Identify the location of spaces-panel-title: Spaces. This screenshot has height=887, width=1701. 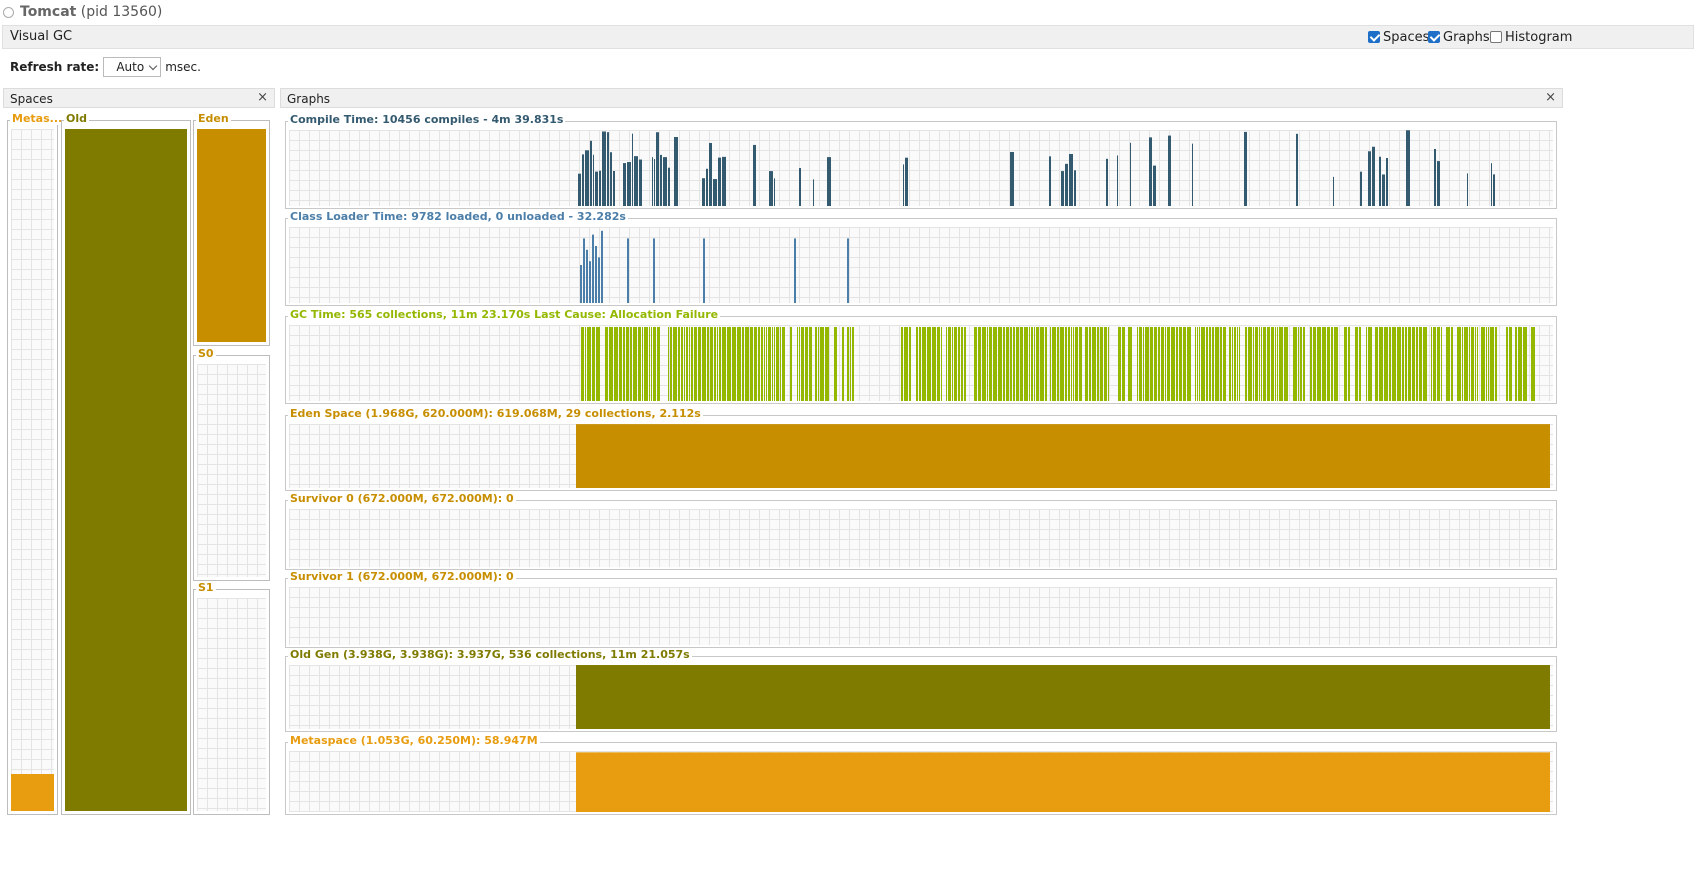
(31, 99).